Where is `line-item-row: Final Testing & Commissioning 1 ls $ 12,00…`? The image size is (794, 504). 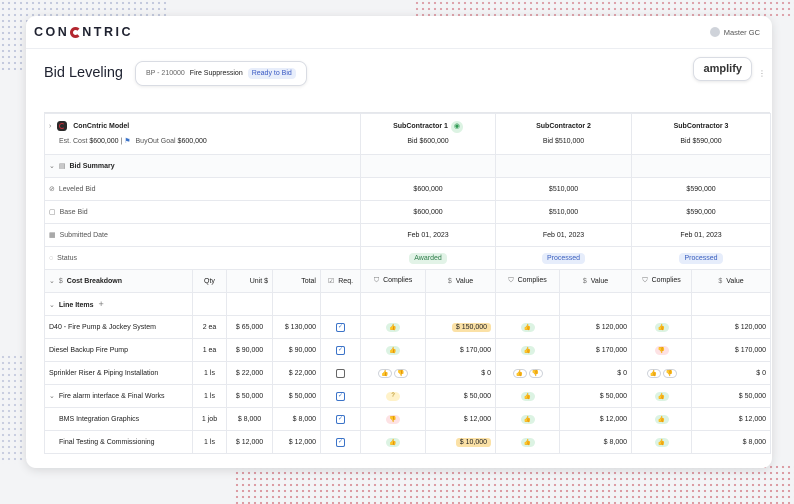
line-item-row: Final Testing & Commissioning 1 ls $ 12,00… is located at coordinates (408, 442).